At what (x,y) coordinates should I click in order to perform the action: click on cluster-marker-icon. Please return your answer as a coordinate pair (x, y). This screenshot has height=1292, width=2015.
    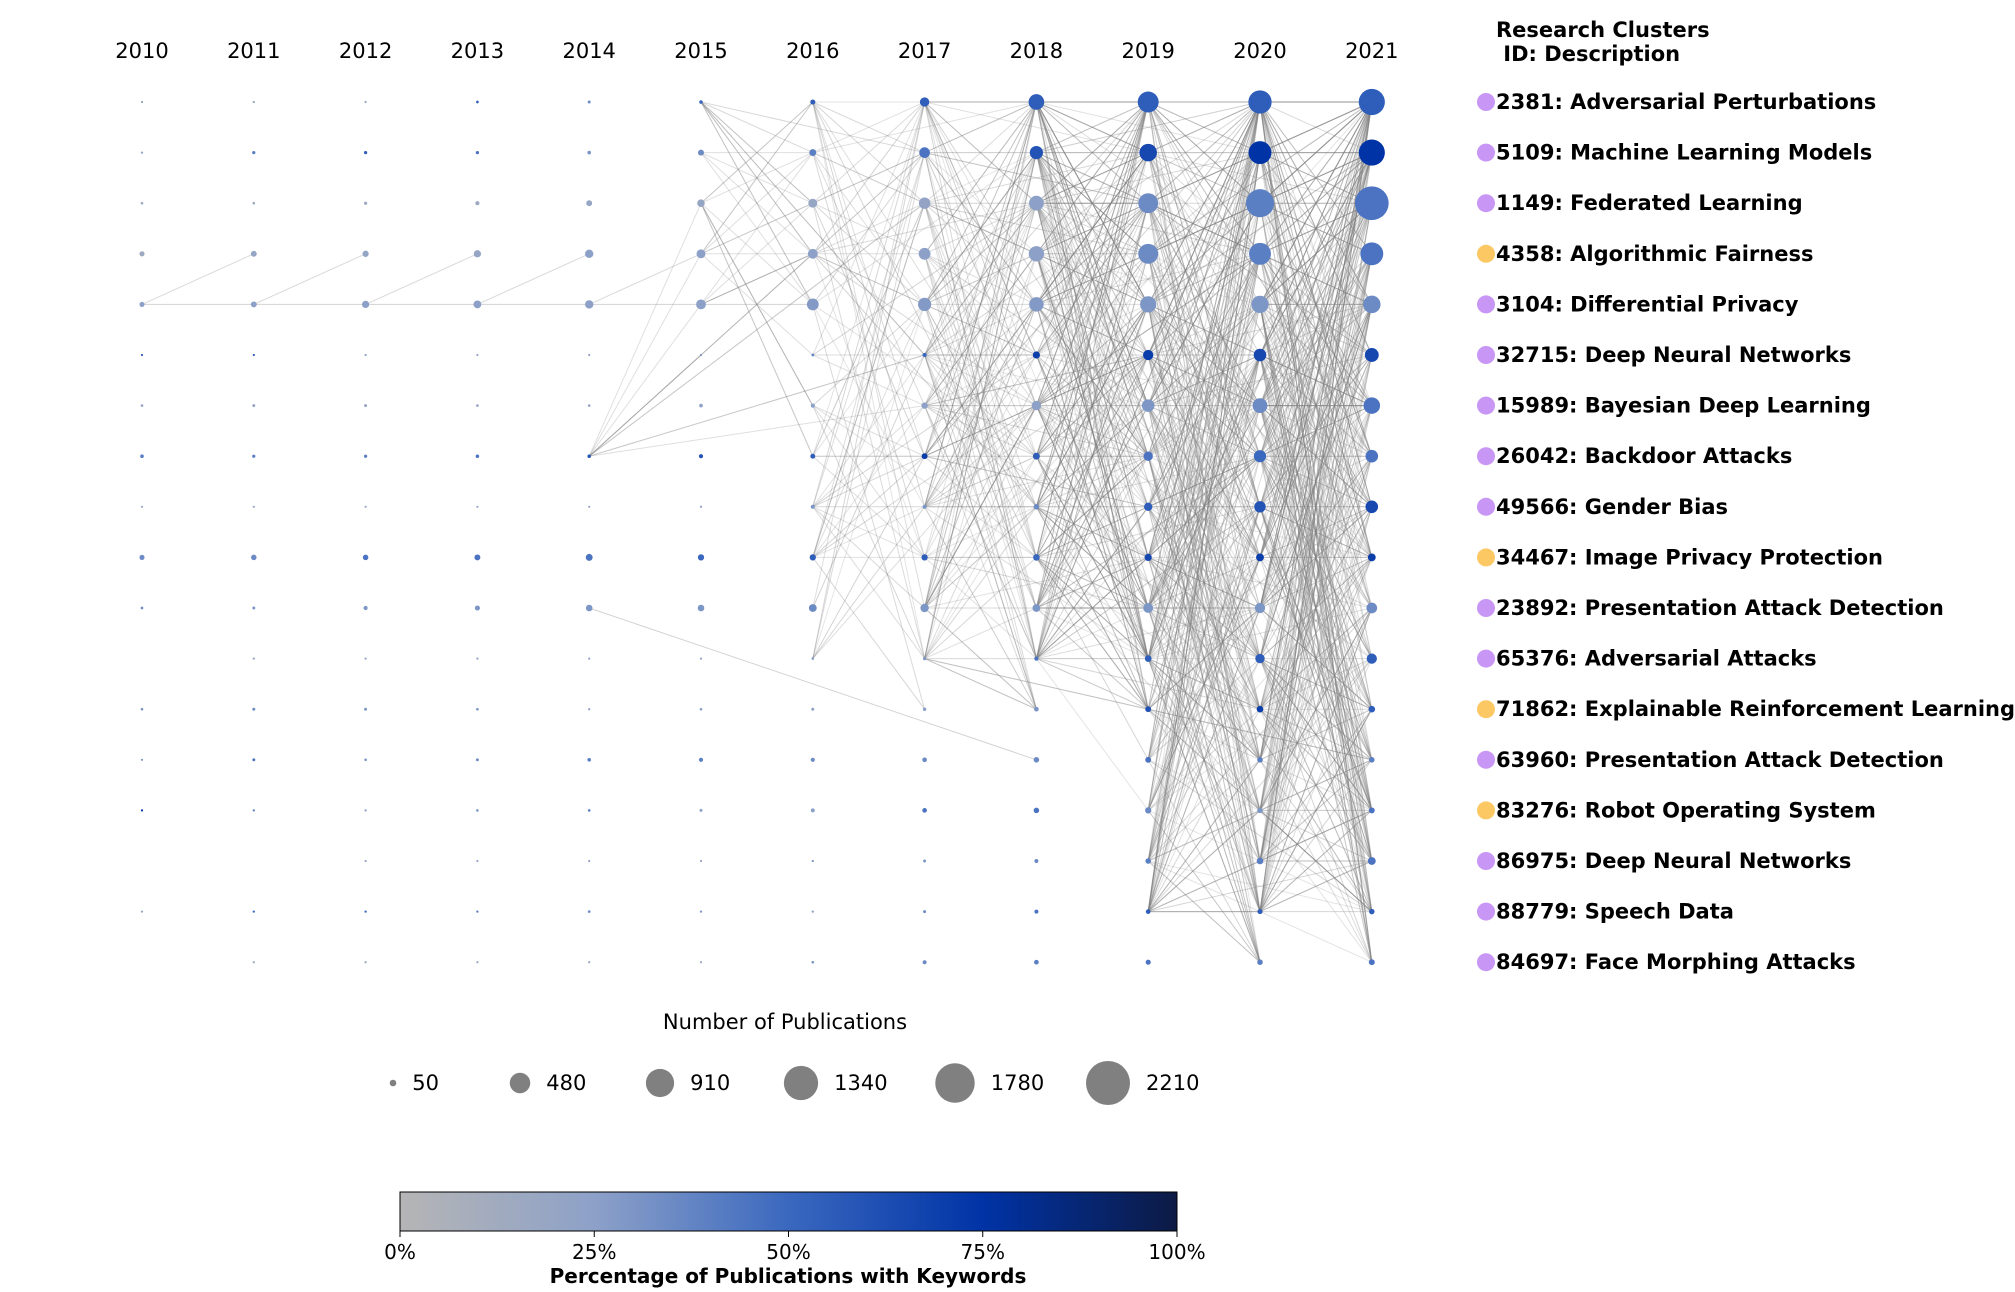
    Looking at the image, I should click on (1486, 355).